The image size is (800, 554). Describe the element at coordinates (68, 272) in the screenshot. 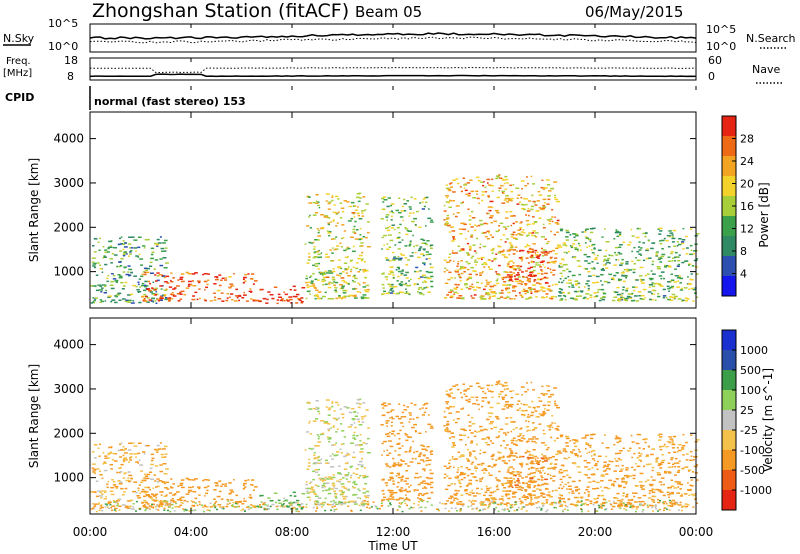

I see `y-tick-label: 1000` at that location.